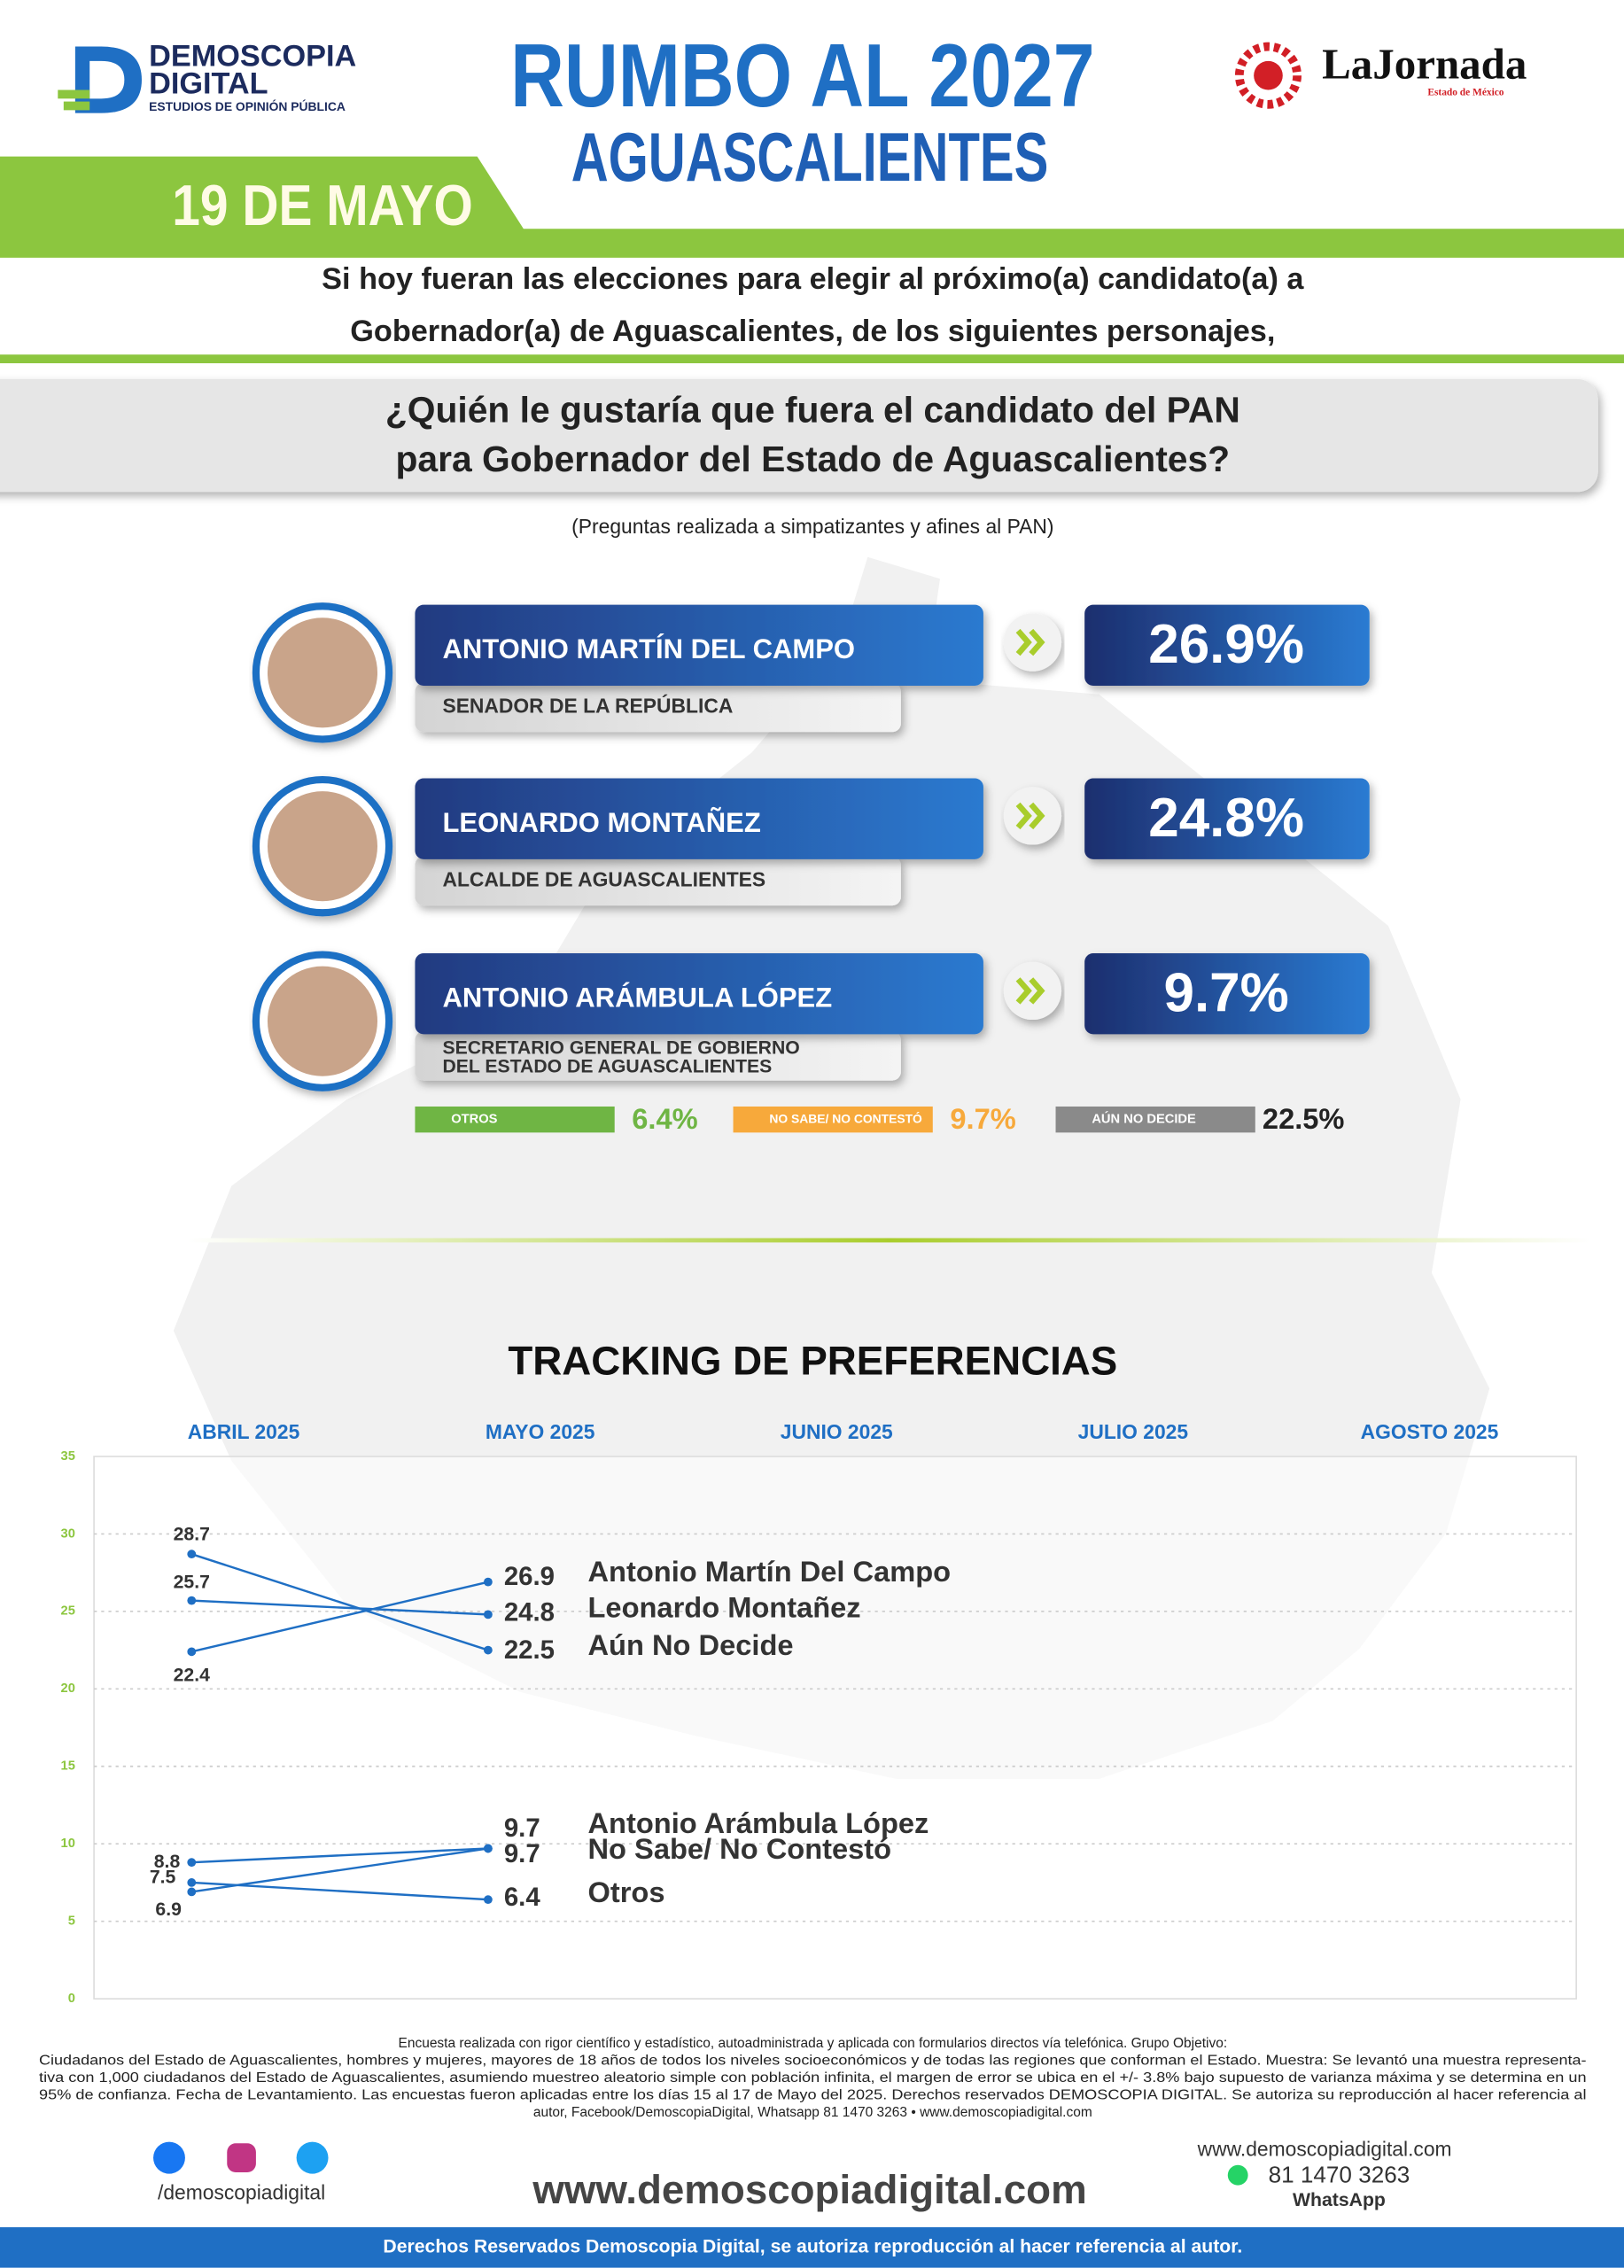  Describe the element at coordinates (587, 706) in the screenshot. I see `candidate-role: SENADOR DE LA REPÚBLICA` at that location.